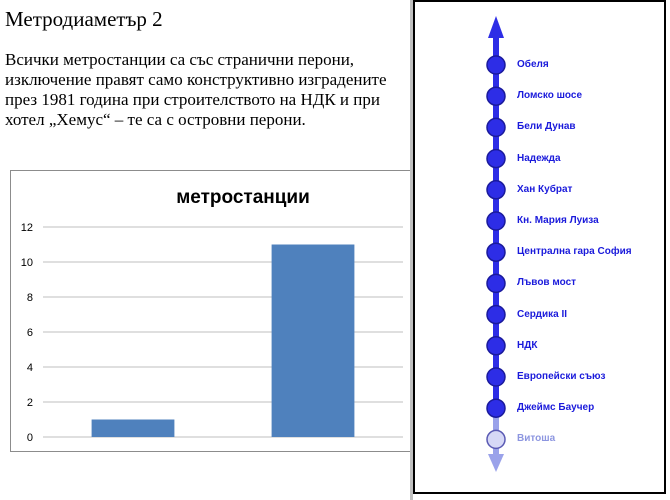  I want to click on station-label: Хан Кубрат, so click(545, 189).